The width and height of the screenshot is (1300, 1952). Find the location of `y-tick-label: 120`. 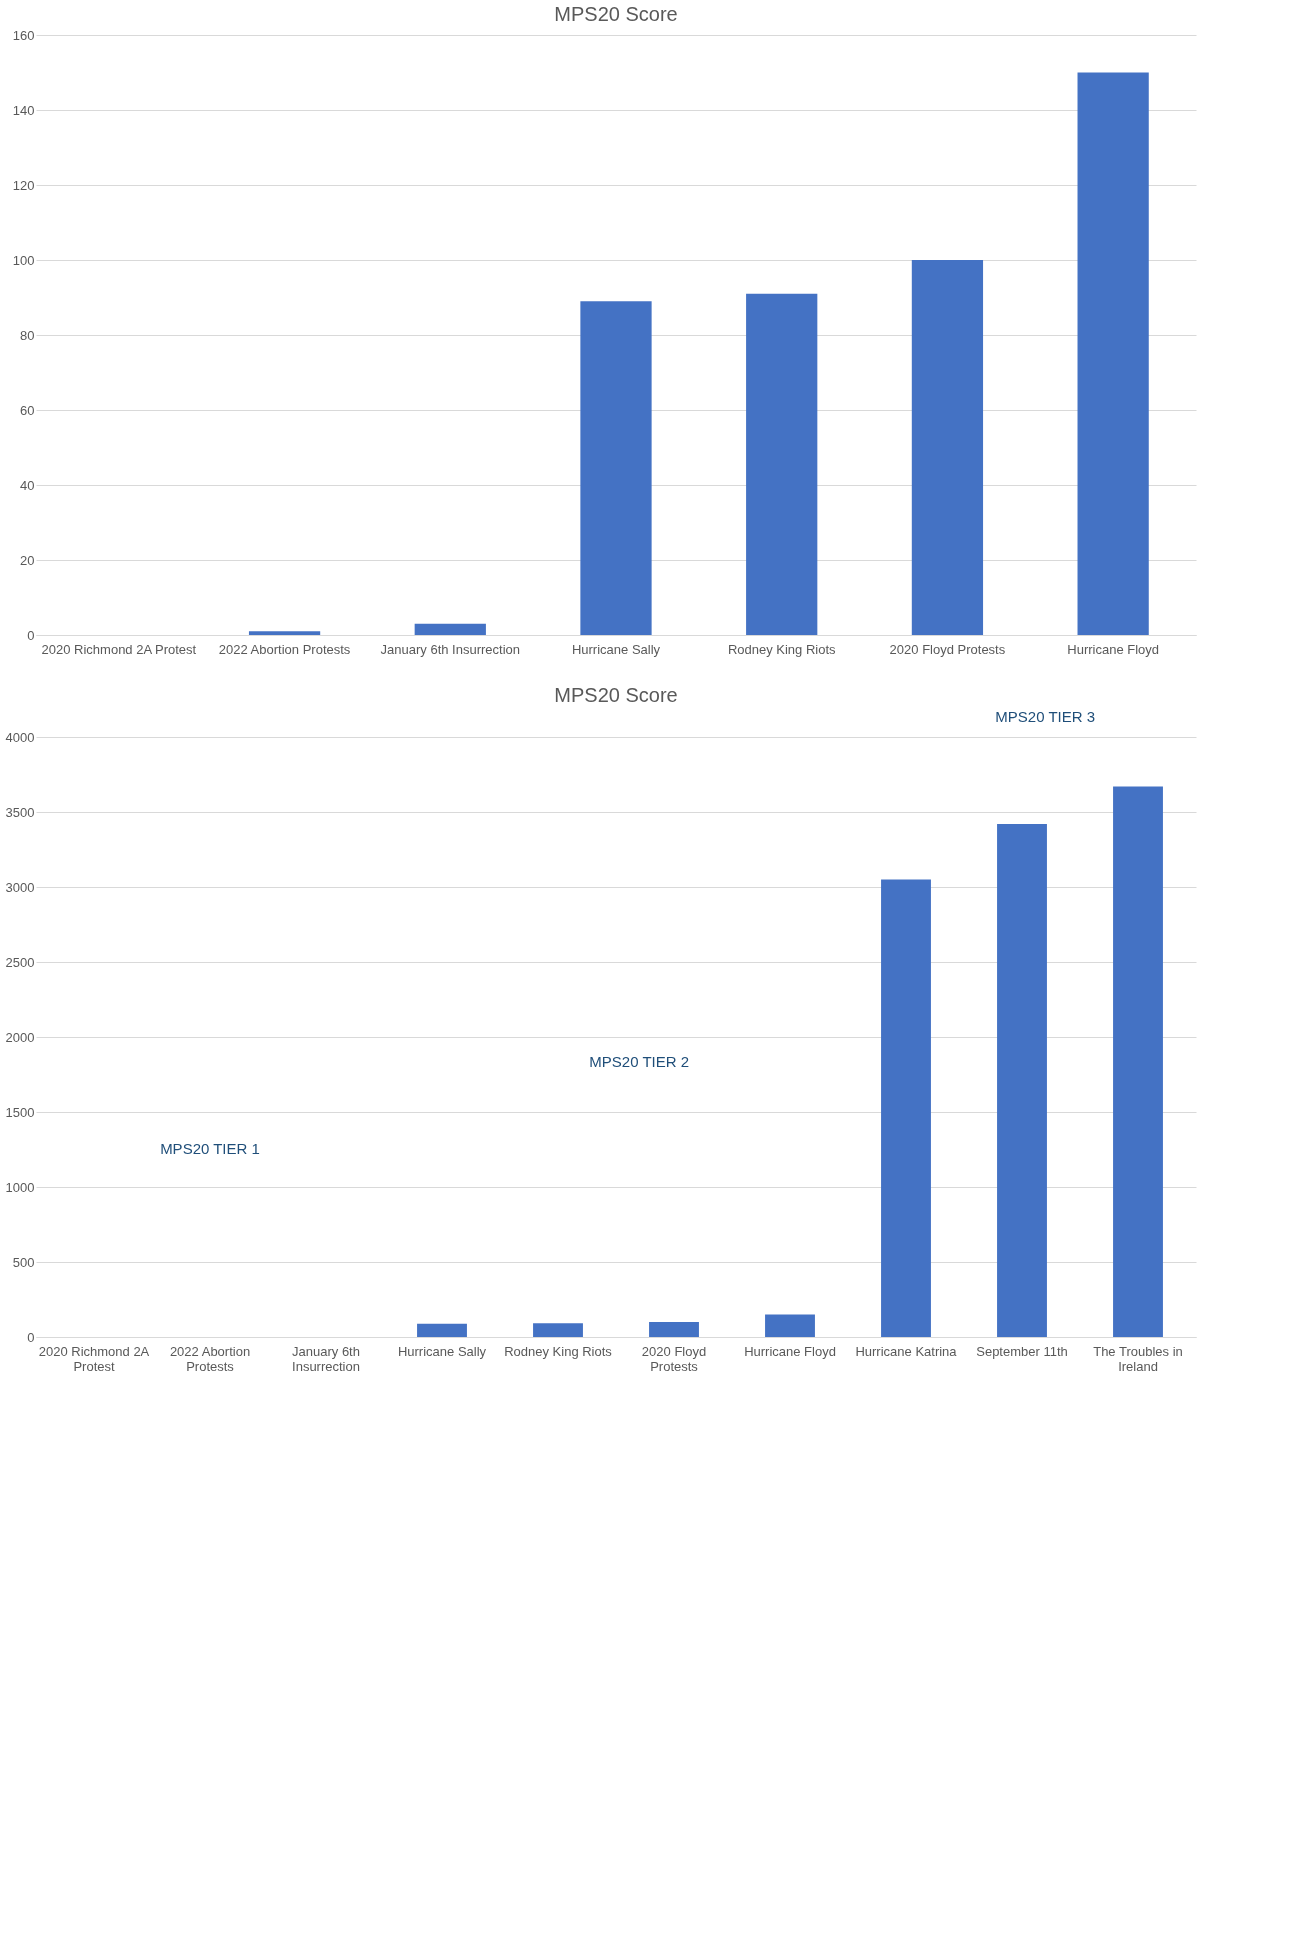

y-tick-label: 120 is located at coordinates (23, 185).